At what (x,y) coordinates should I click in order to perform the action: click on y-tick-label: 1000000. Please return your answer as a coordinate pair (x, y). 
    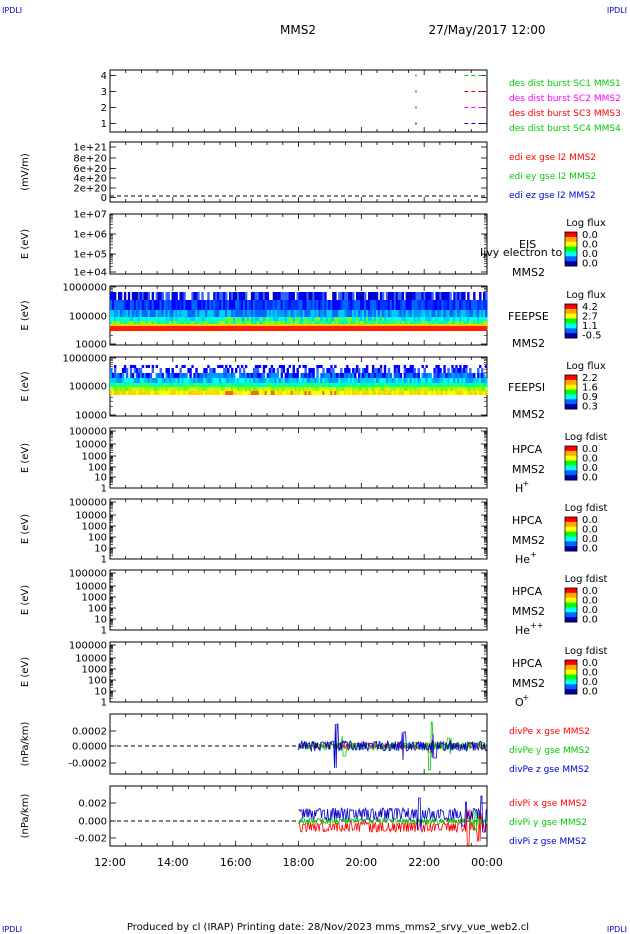
    Looking at the image, I should click on (84, 288).